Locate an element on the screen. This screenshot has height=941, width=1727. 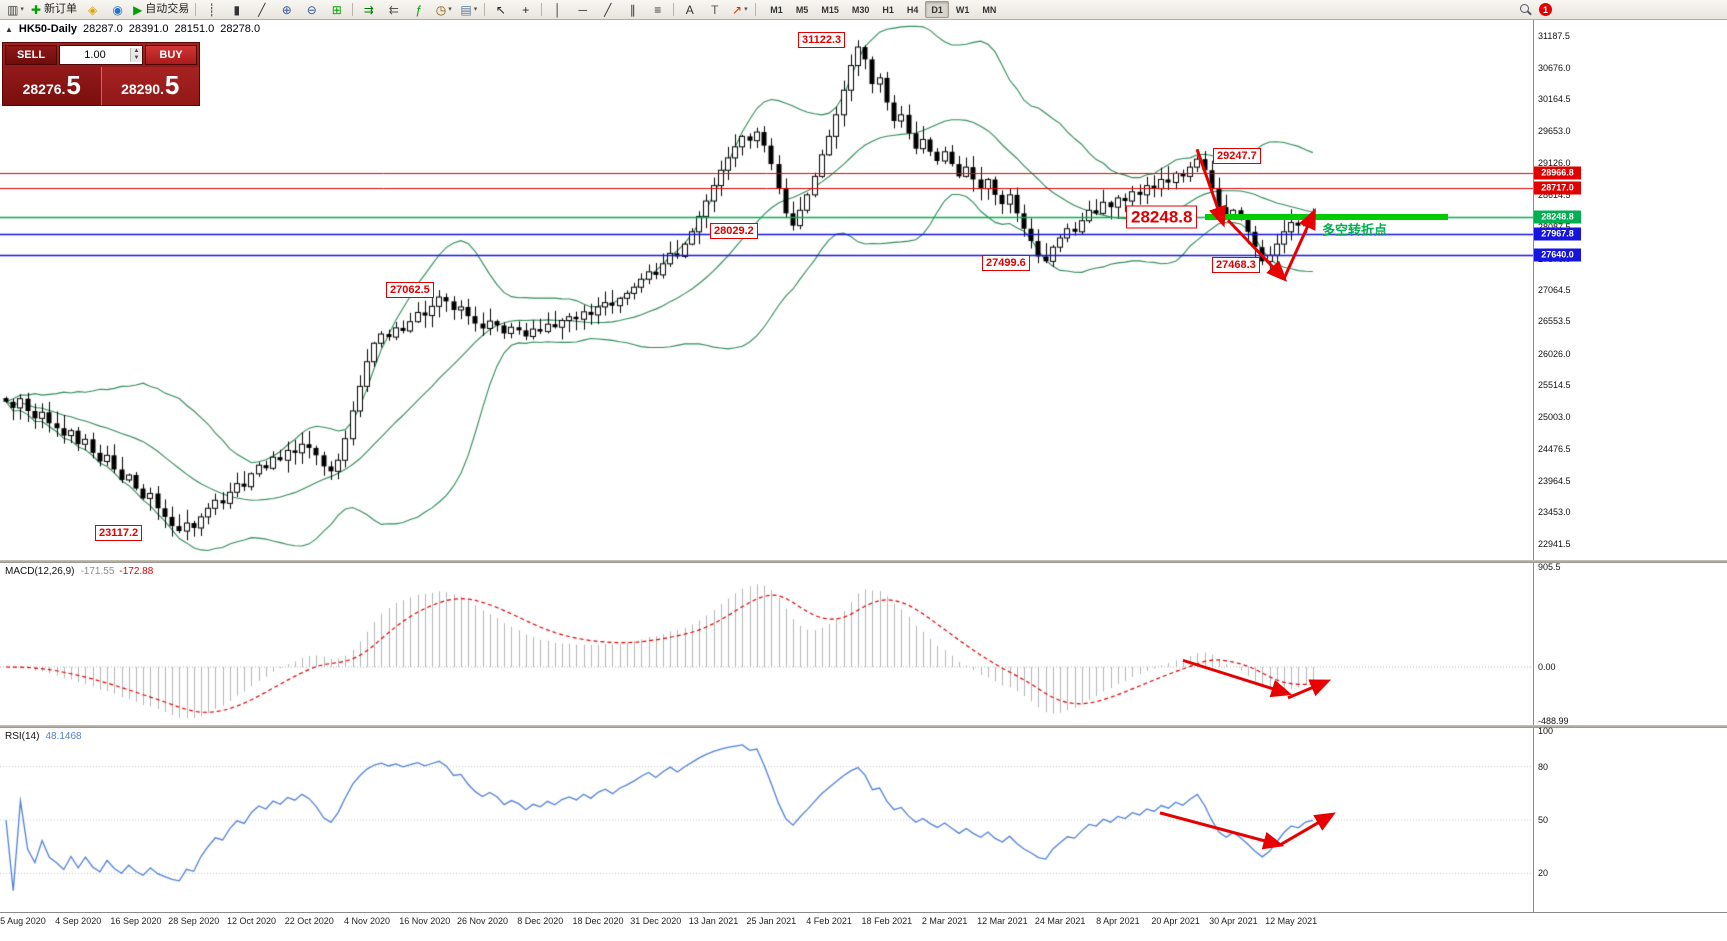
price-tick: 29126.0 is located at coordinates (1554, 163).